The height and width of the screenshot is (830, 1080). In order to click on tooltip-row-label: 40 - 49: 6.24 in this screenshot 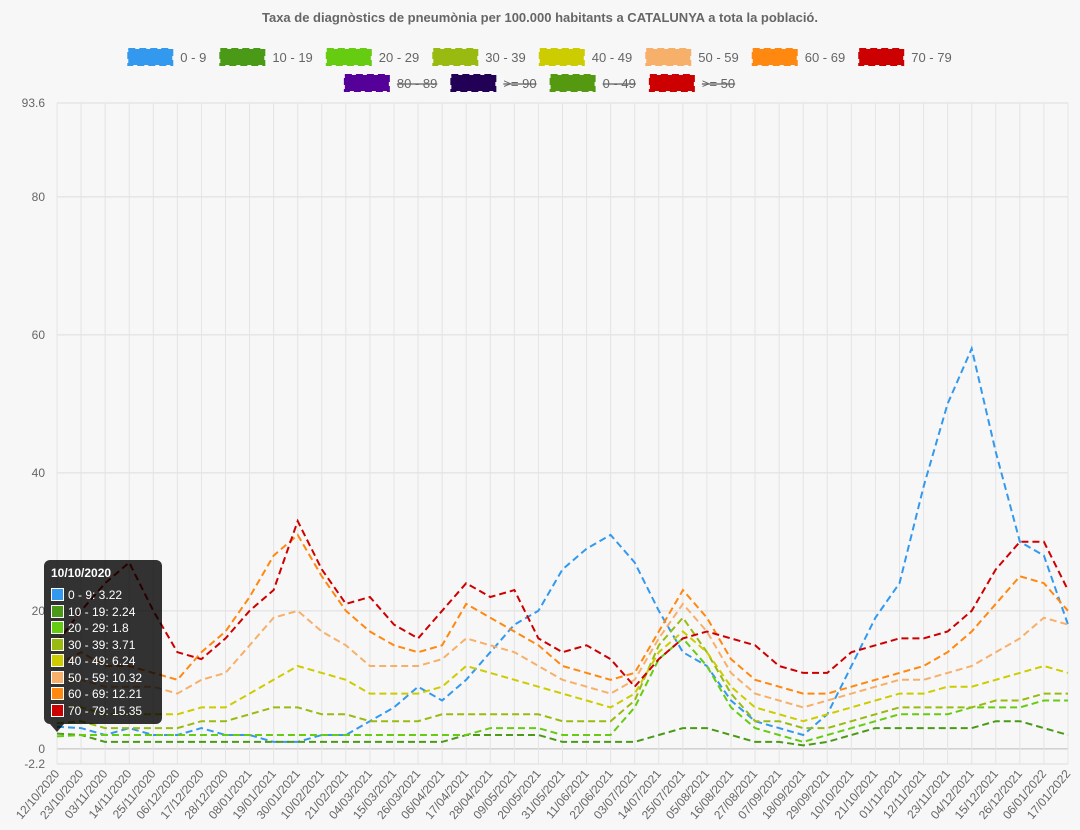, I will do `click(102, 661)`.